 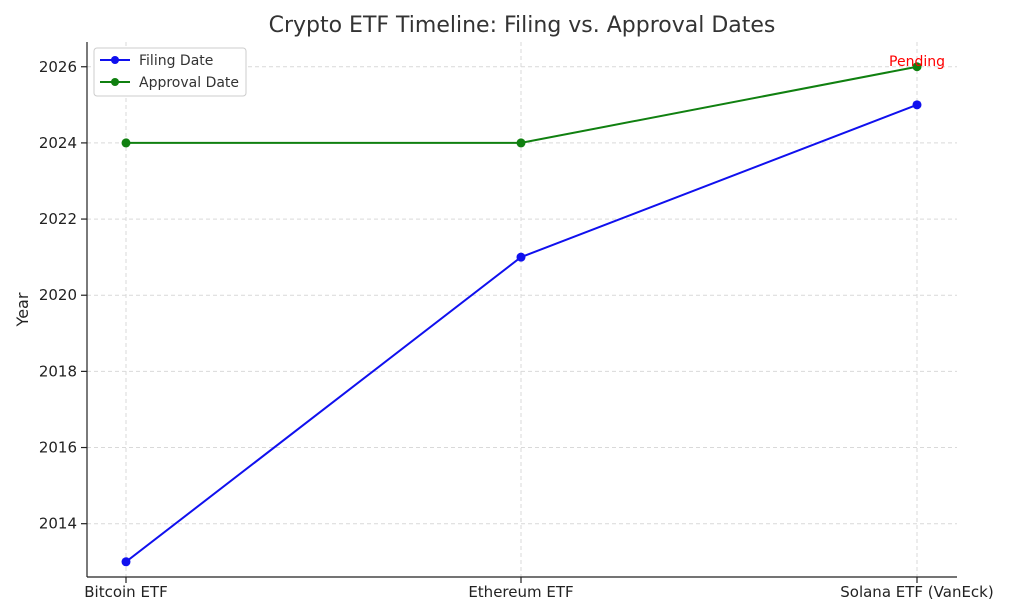 What do you see at coordinates (520, 592) in the screenshot?
I see `x-tick-label: Ethereum ETF` at bounding box center [520, 592].